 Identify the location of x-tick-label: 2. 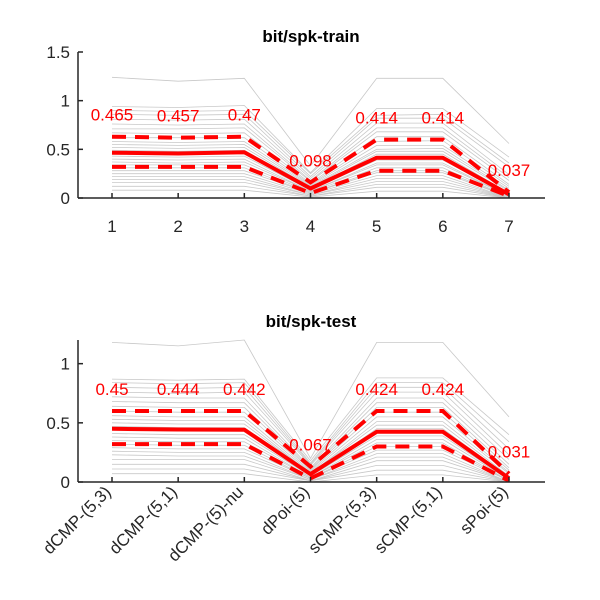
(177, 226).